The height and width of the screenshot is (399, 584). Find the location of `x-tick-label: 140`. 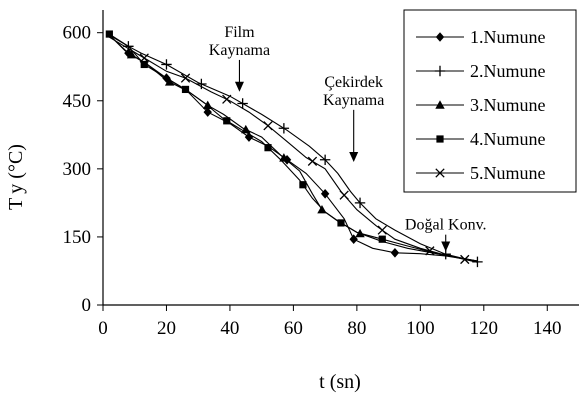

x-tick-label: 140 is located at coordinates (547, 328).